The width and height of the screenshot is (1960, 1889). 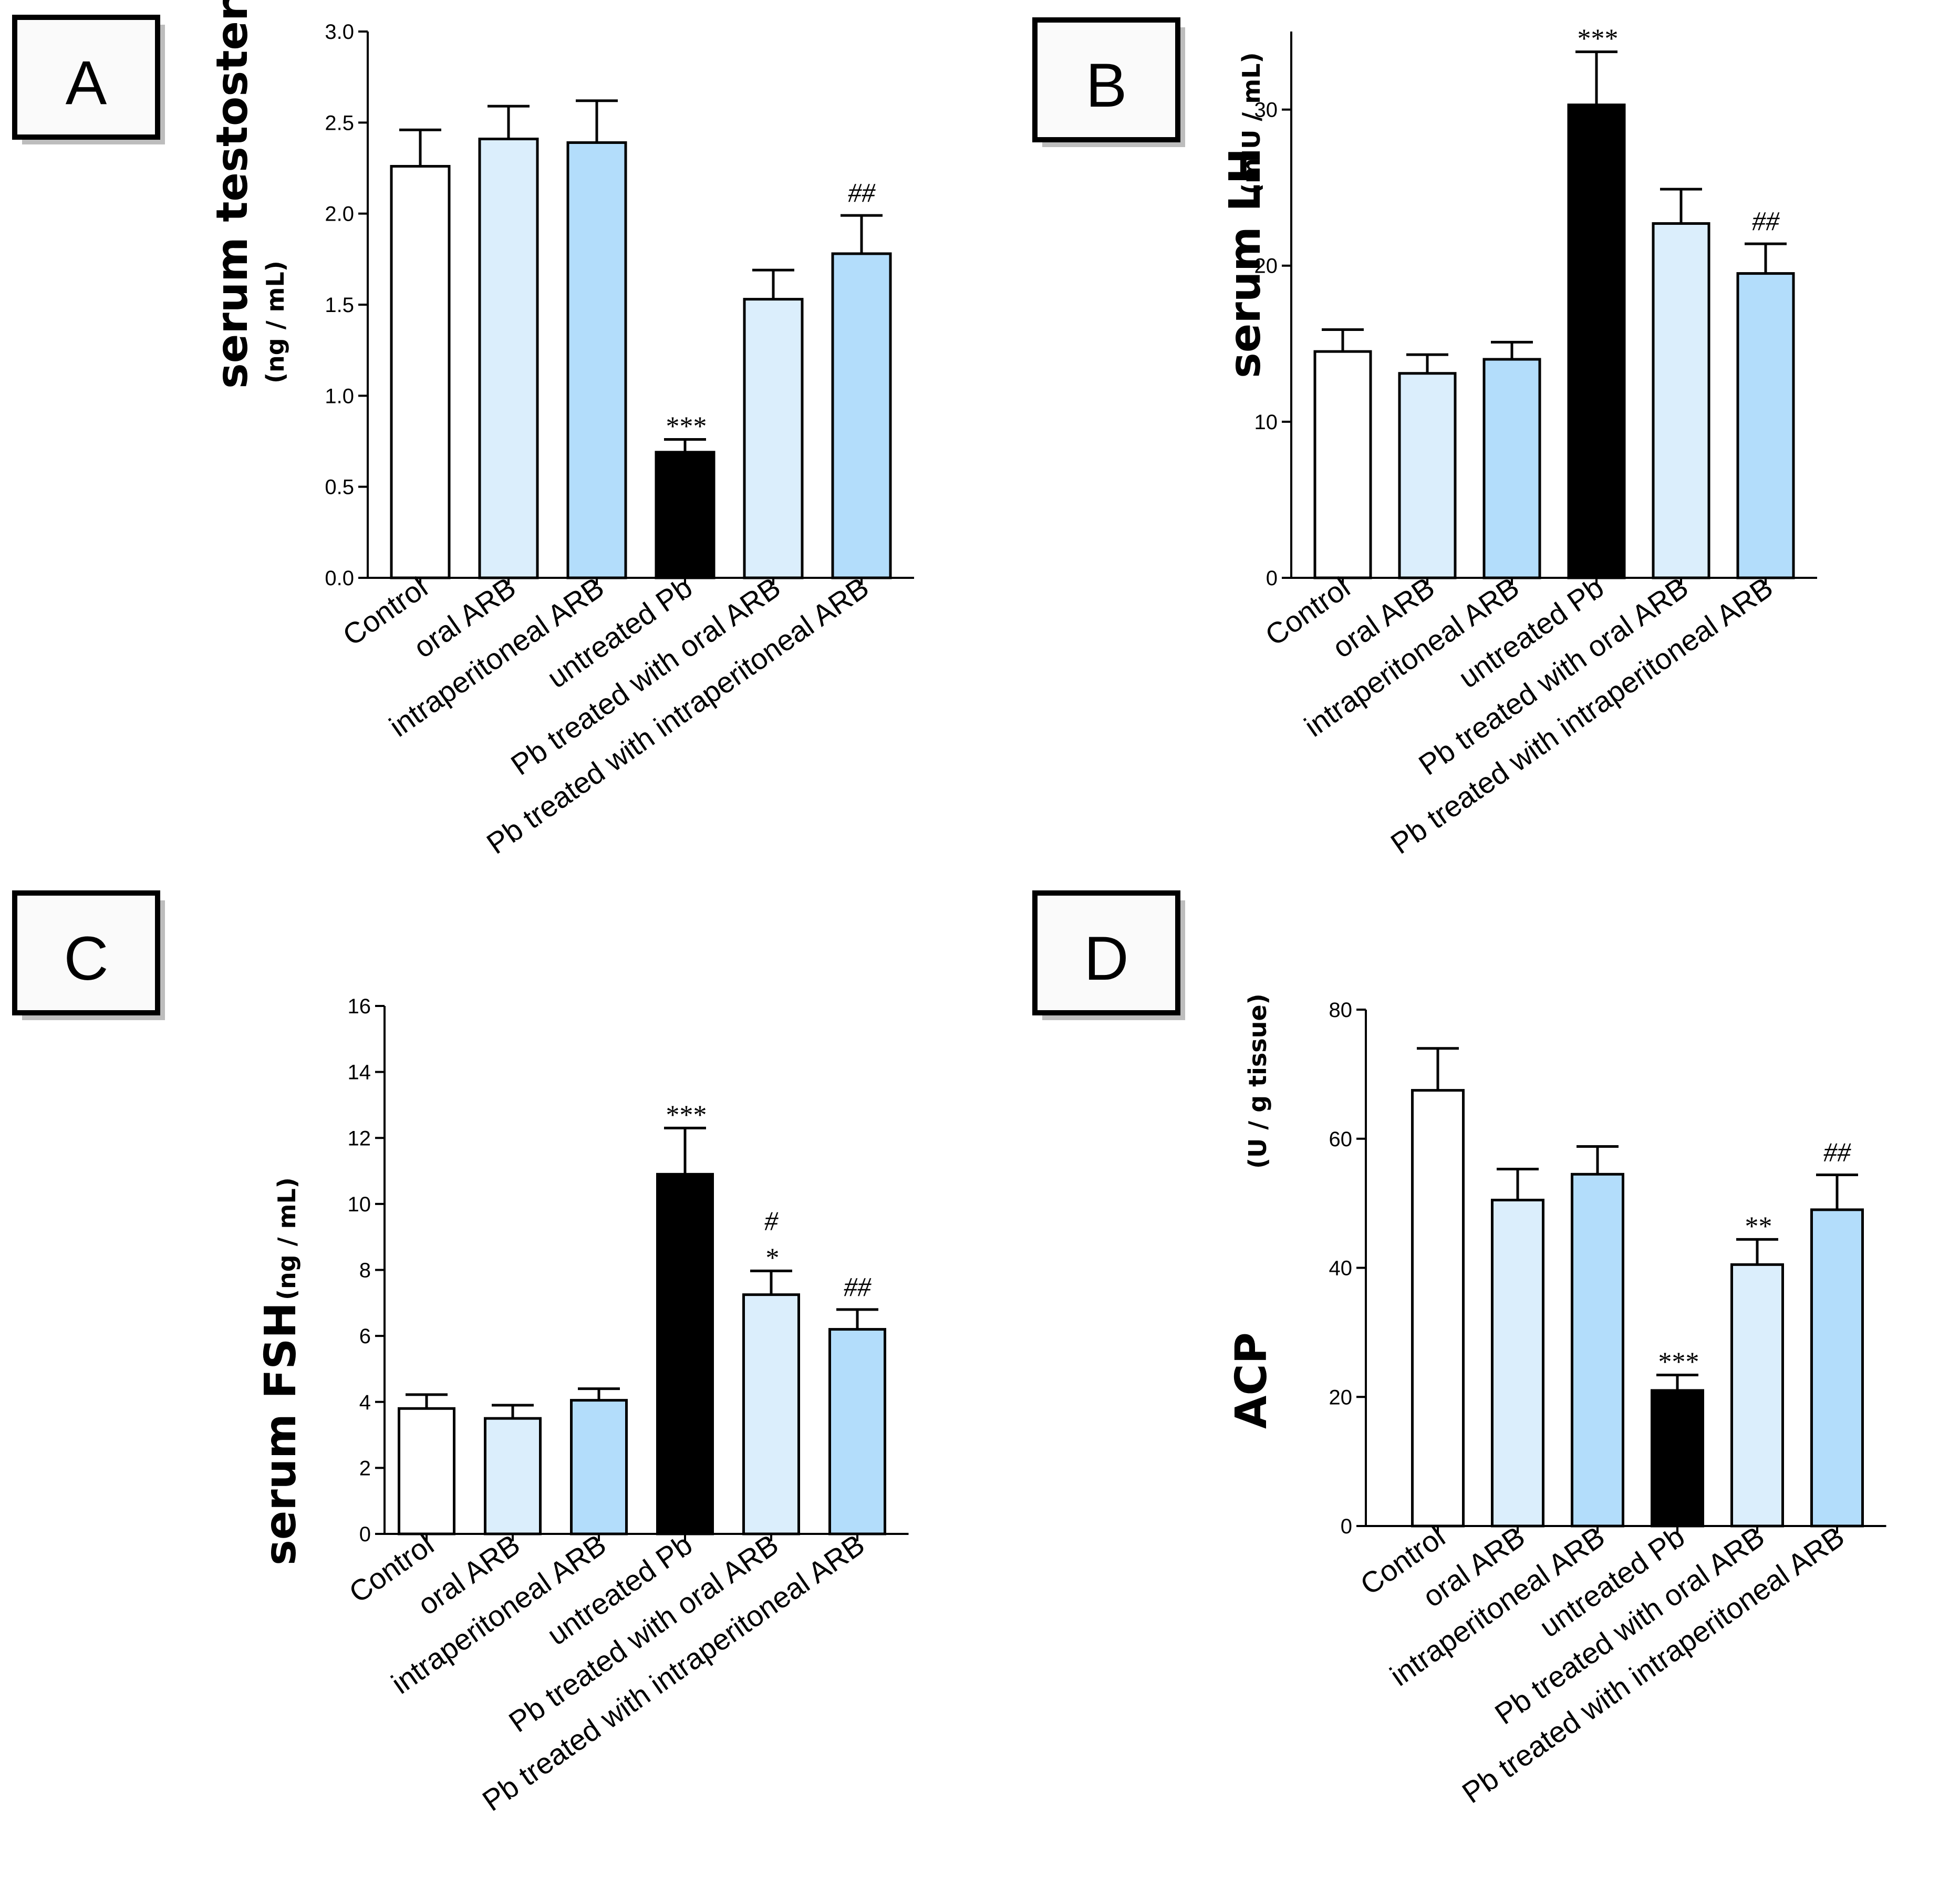 What do you see at coordinates (1257, 1081) in the screenshot?
I see `y-axis-unit: (U / g tissue)` at bounding box center [1257, 1081].